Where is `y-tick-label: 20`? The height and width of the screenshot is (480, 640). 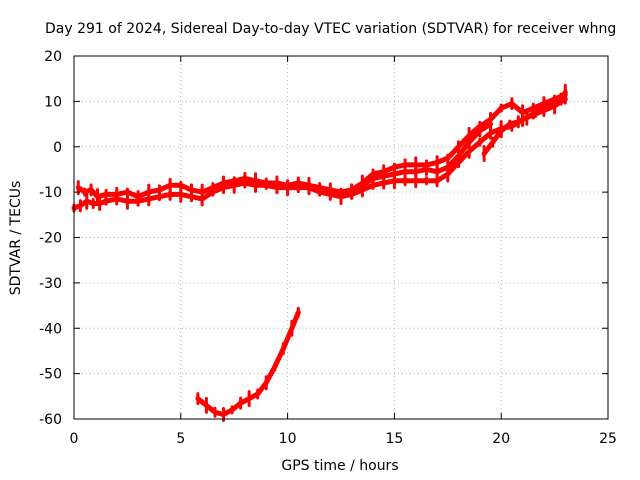
y-tick-label: 20 is located at coordinates (53, 57).